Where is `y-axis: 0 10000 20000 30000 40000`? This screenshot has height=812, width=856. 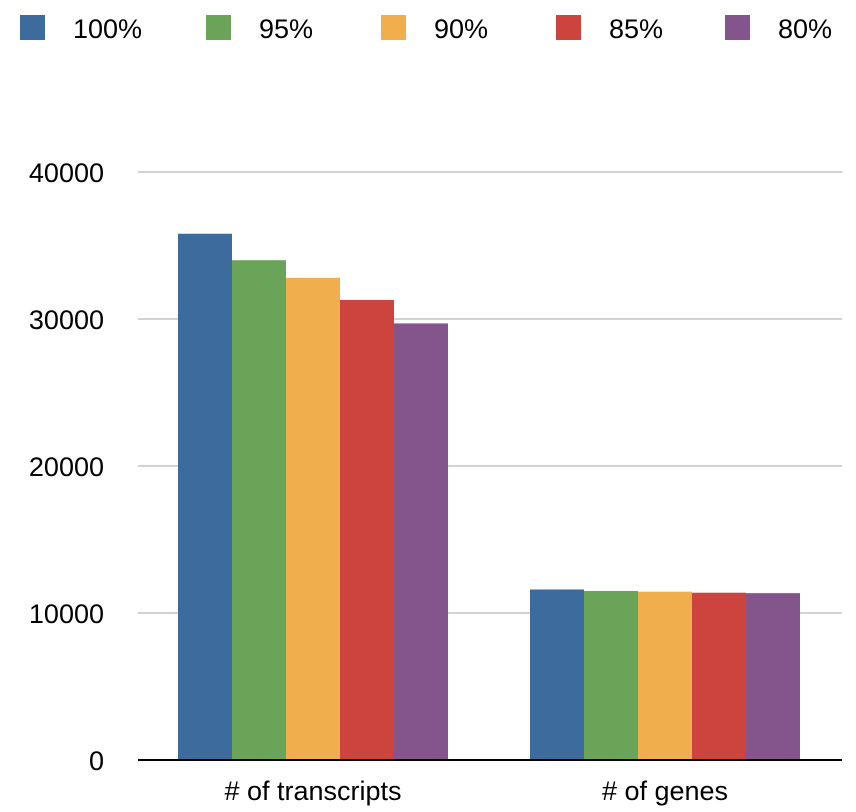
y-axis: 0 10000 20000 30000 40000 is located at coordinates (66, 467).